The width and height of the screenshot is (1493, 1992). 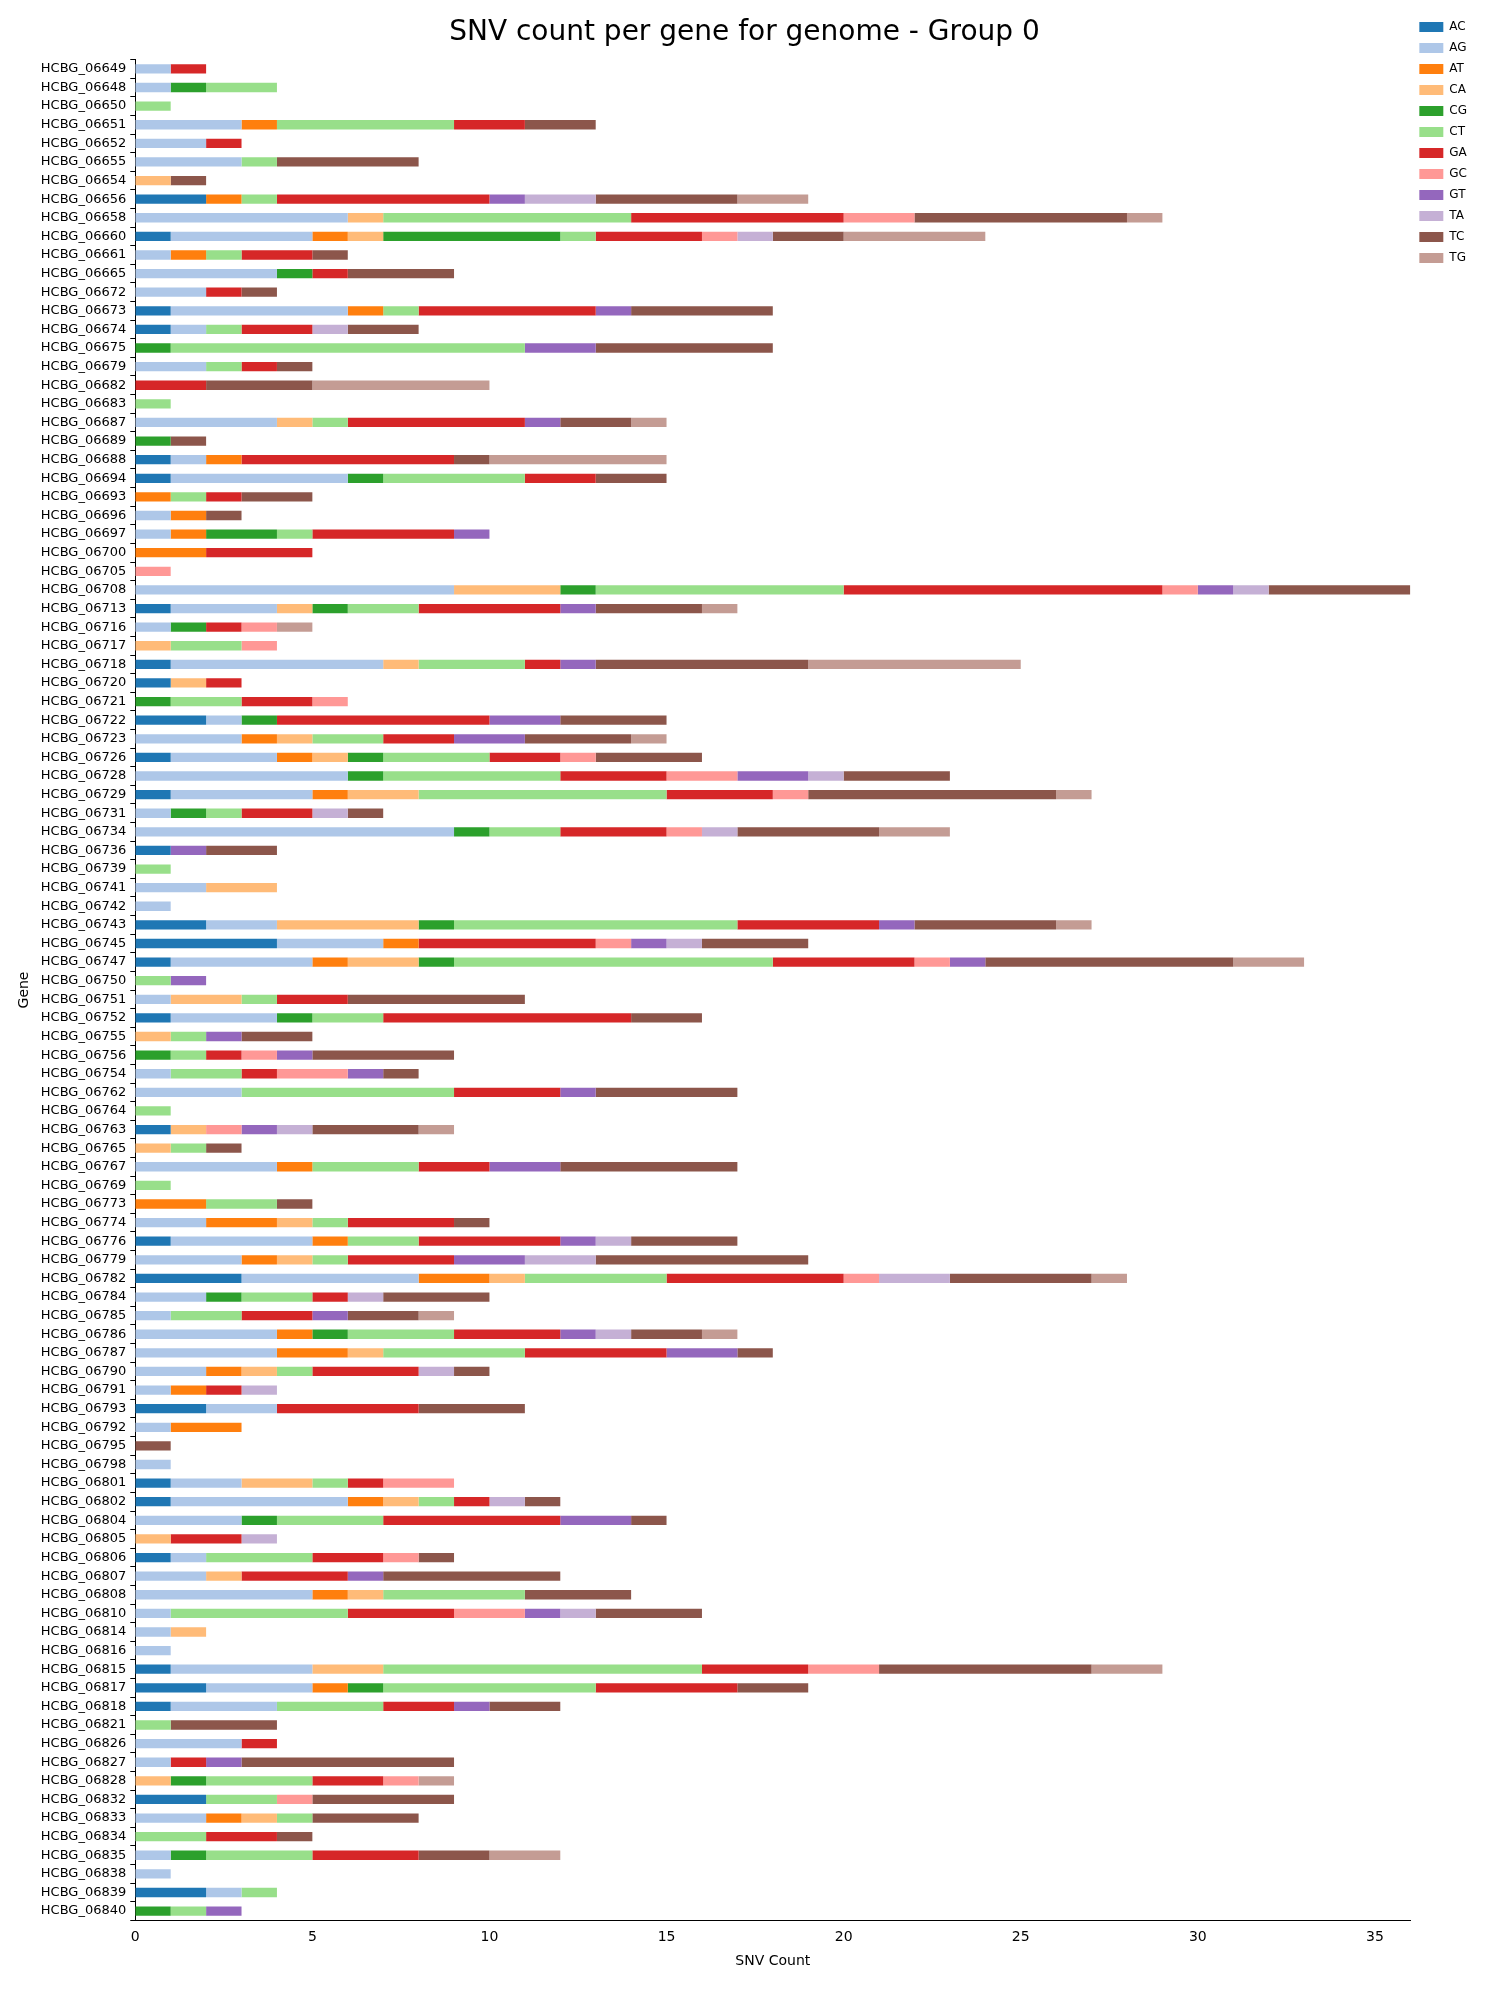 What do you see at coordinates (83, 1519) in the screenshot?
I see `y-tick-label: HCBG_06804` at bounding box center [83, 1519].